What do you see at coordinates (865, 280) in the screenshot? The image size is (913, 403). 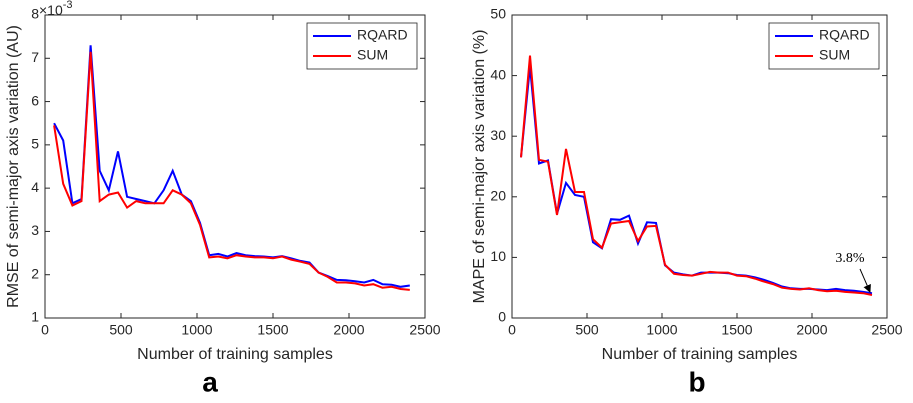 I see `annotation-arrow` at bounding box center [865, 280].